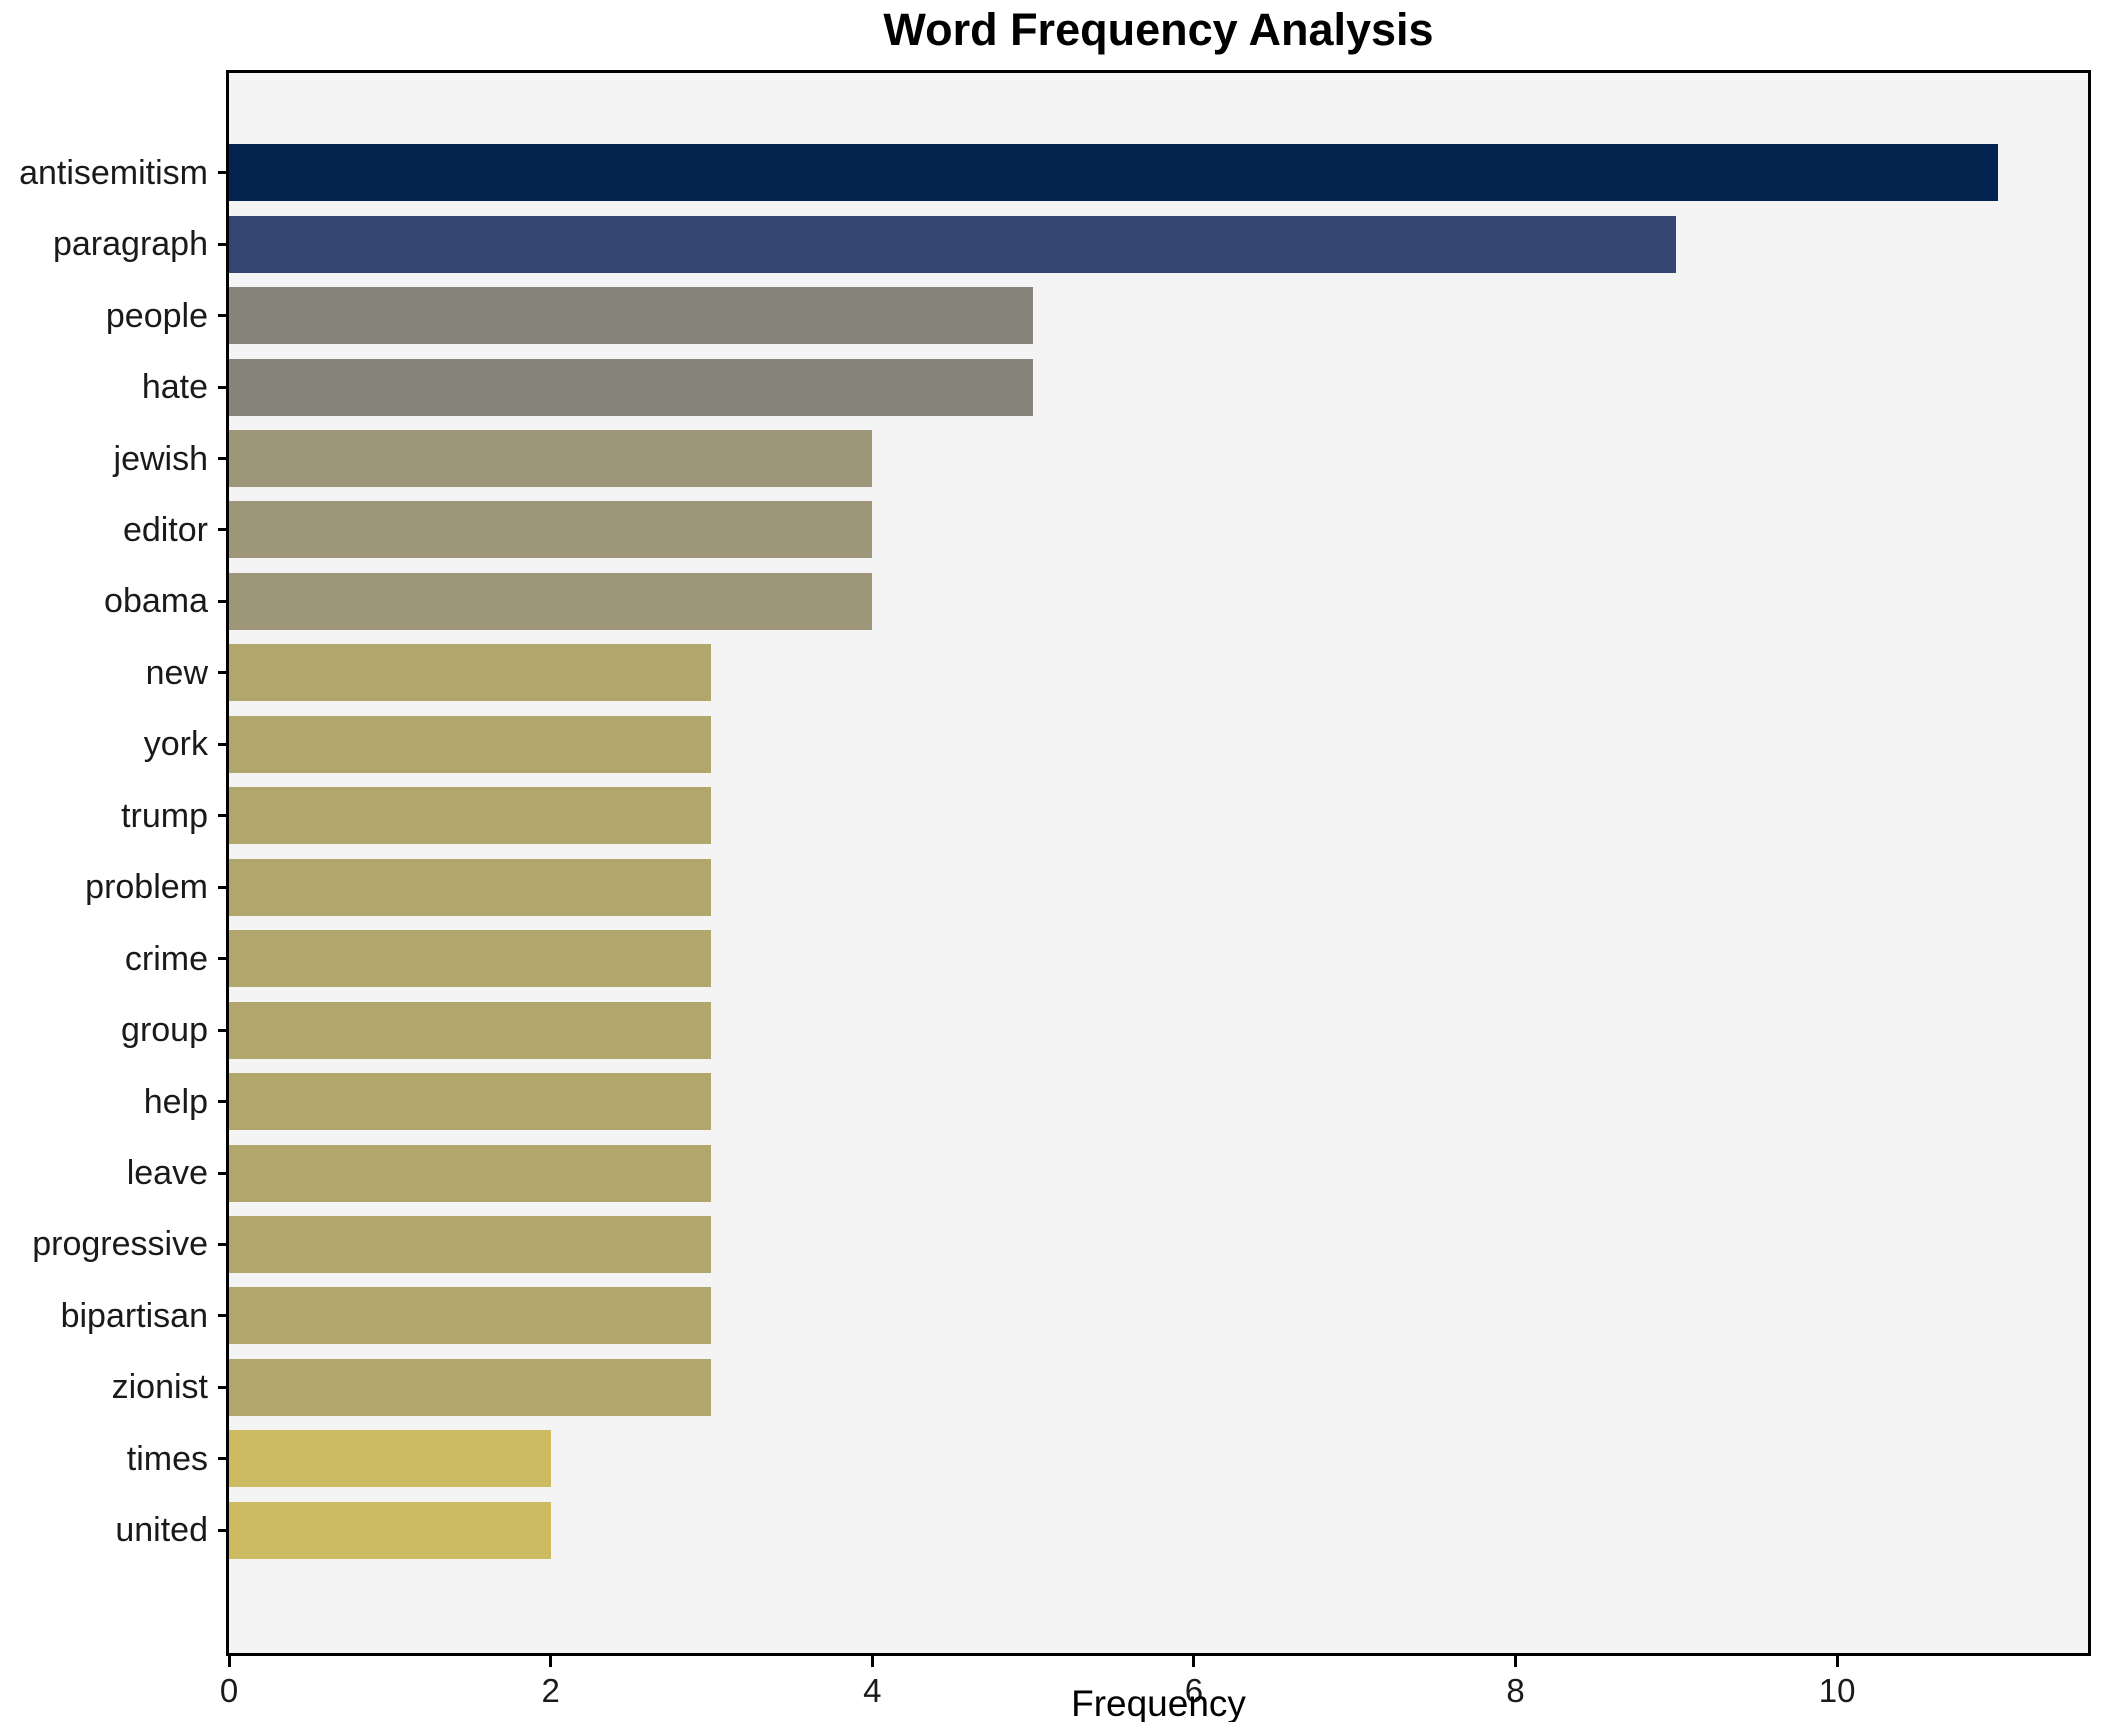 The image size is (2104, 1722). I want to click on x-tick-label-4: 4, so click(872, 1690).